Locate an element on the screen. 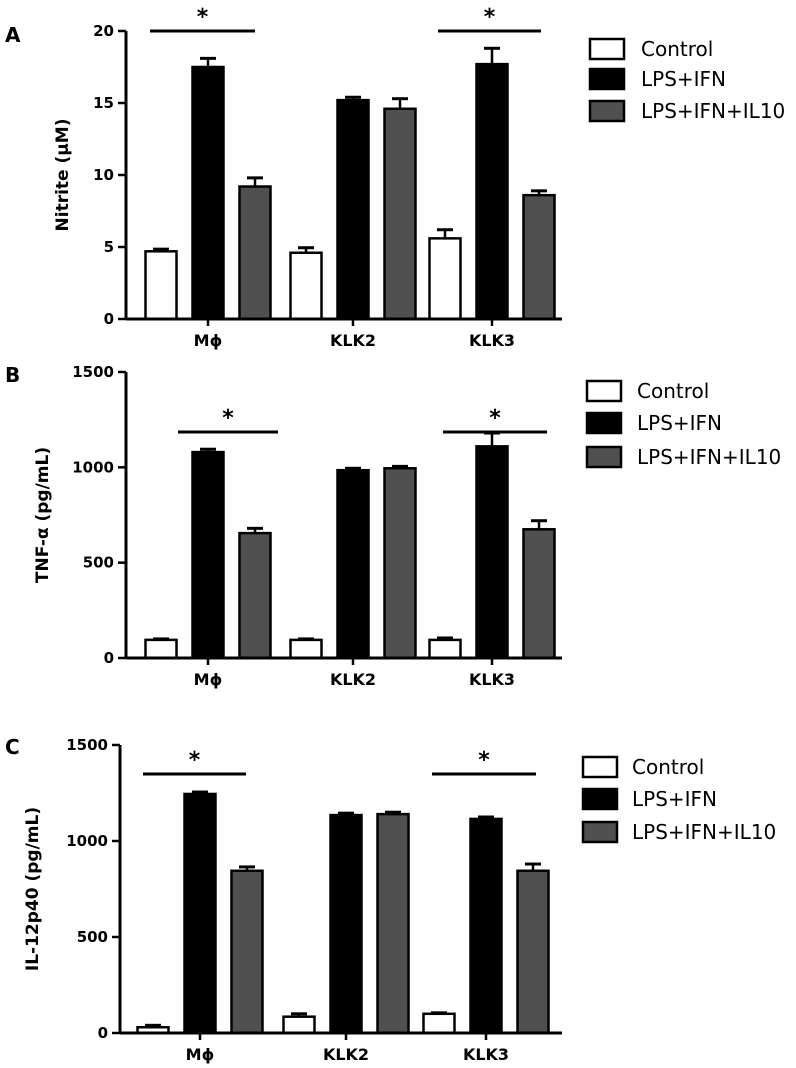 Image resolution: width=796 pixels, height=1068 pixels. panel-b-y-tick-label-0: 0 is located at coordinates (109, 658).